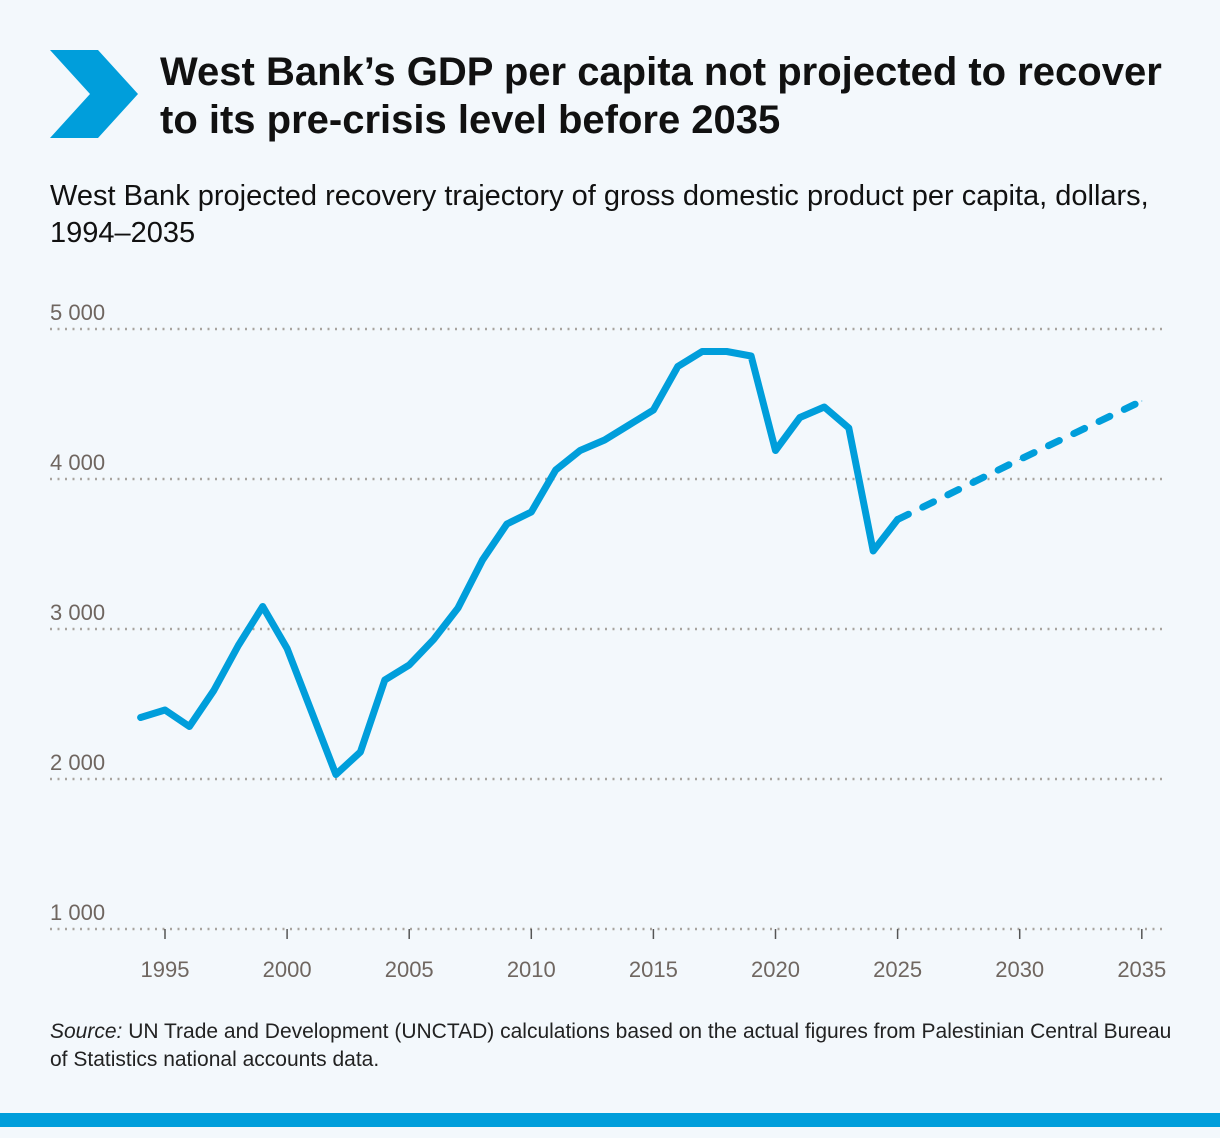 This screenshot has height=1138, width=1220. I want to click on y-tick-label: 4 000, so click(77, 462).